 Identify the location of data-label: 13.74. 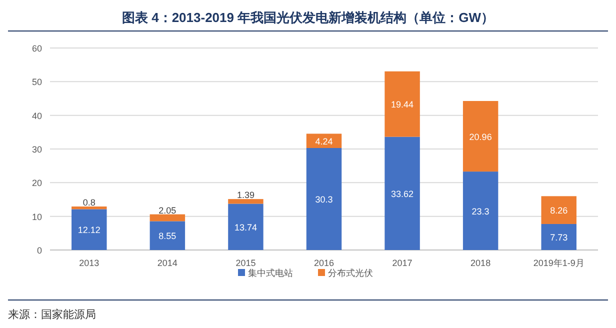
(245, 227).